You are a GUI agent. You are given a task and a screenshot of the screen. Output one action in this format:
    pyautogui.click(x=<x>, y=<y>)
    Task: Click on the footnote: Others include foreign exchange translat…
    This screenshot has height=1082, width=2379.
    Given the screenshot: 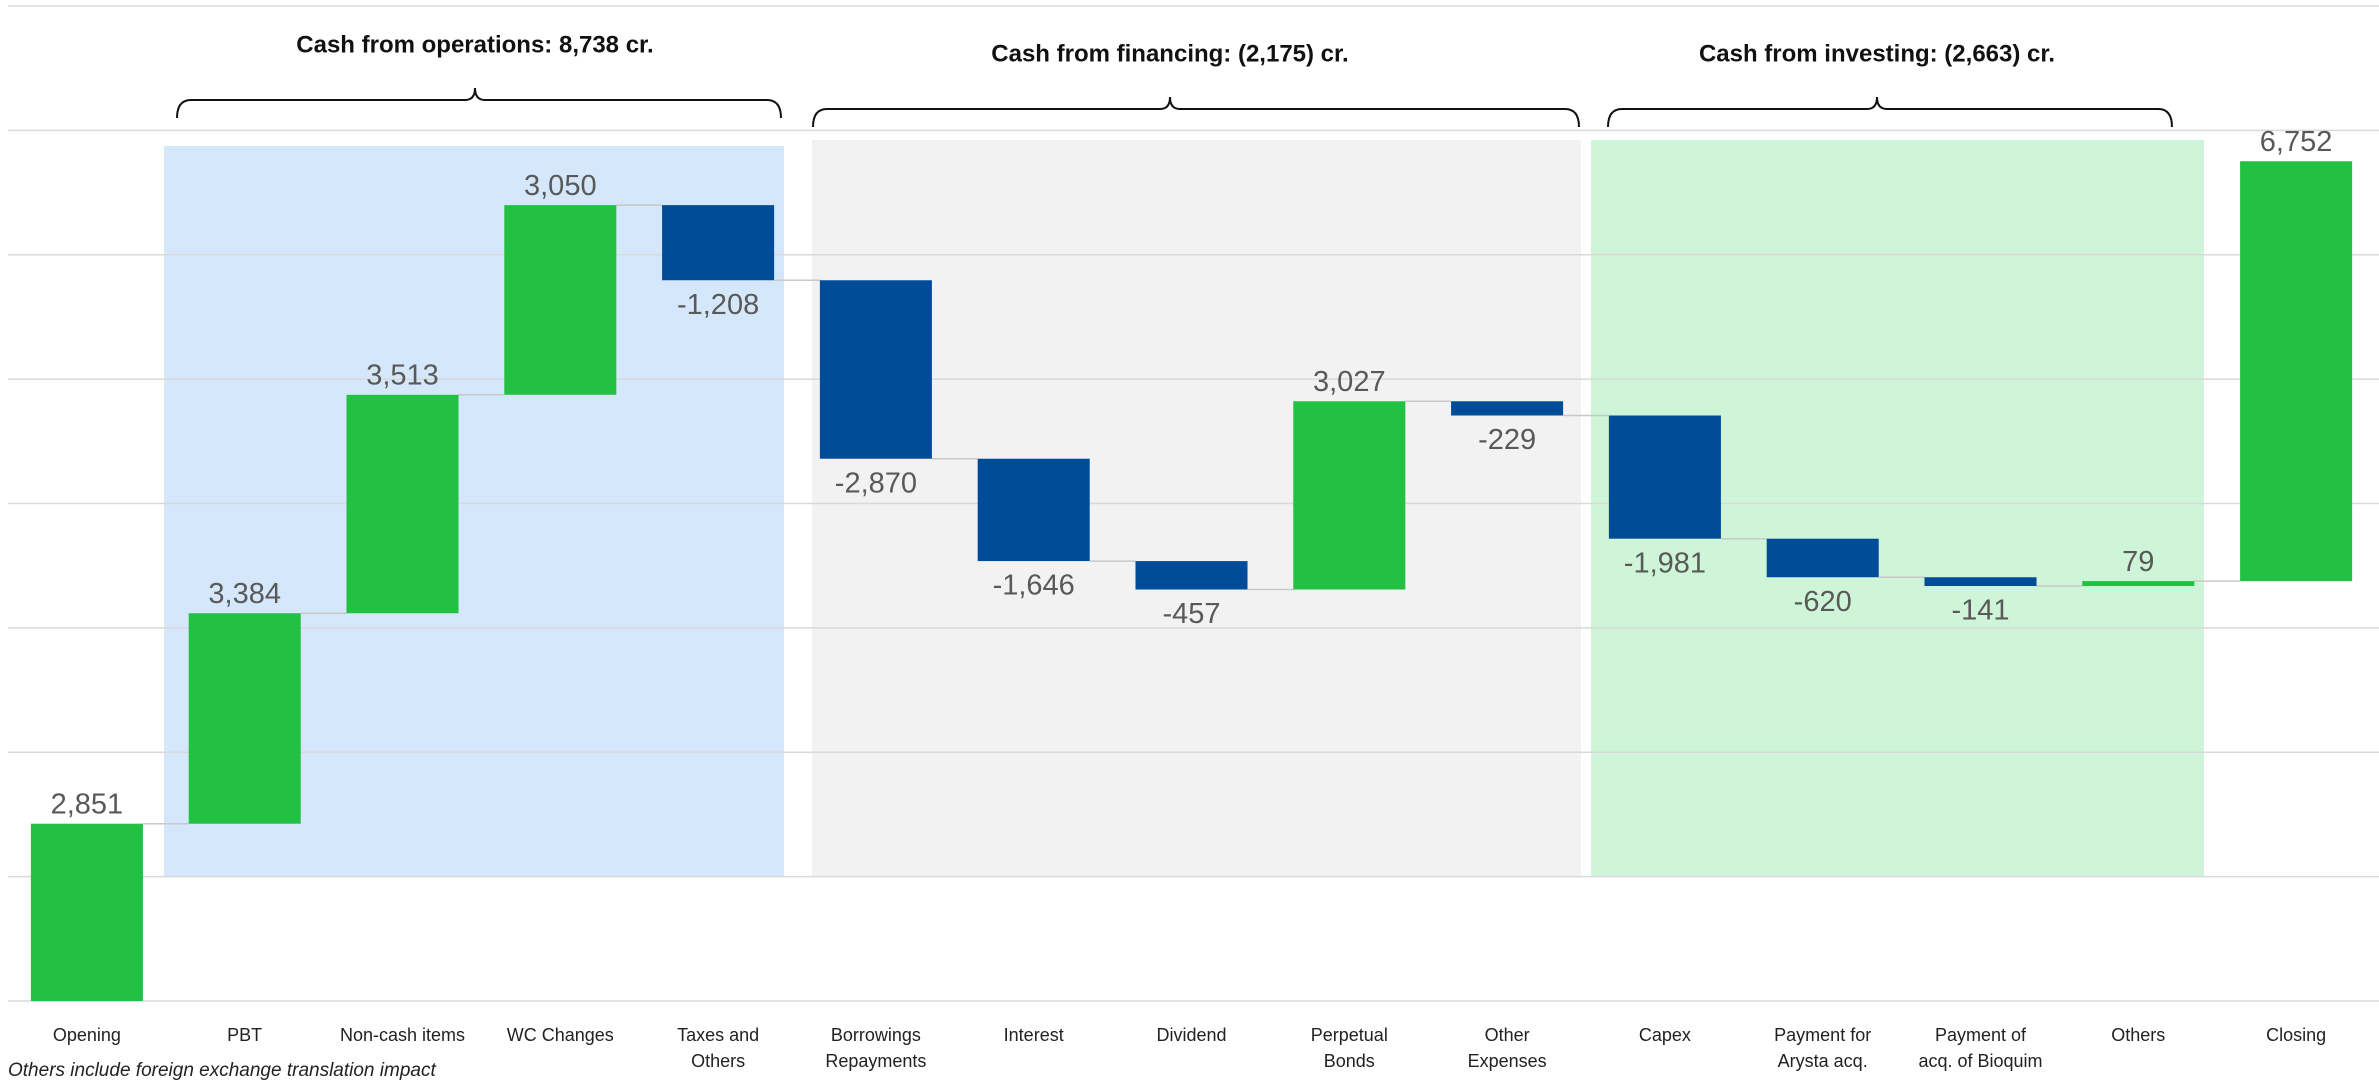 What is the action you would take?
    pyautogui.click(x=222, y=1070)
    